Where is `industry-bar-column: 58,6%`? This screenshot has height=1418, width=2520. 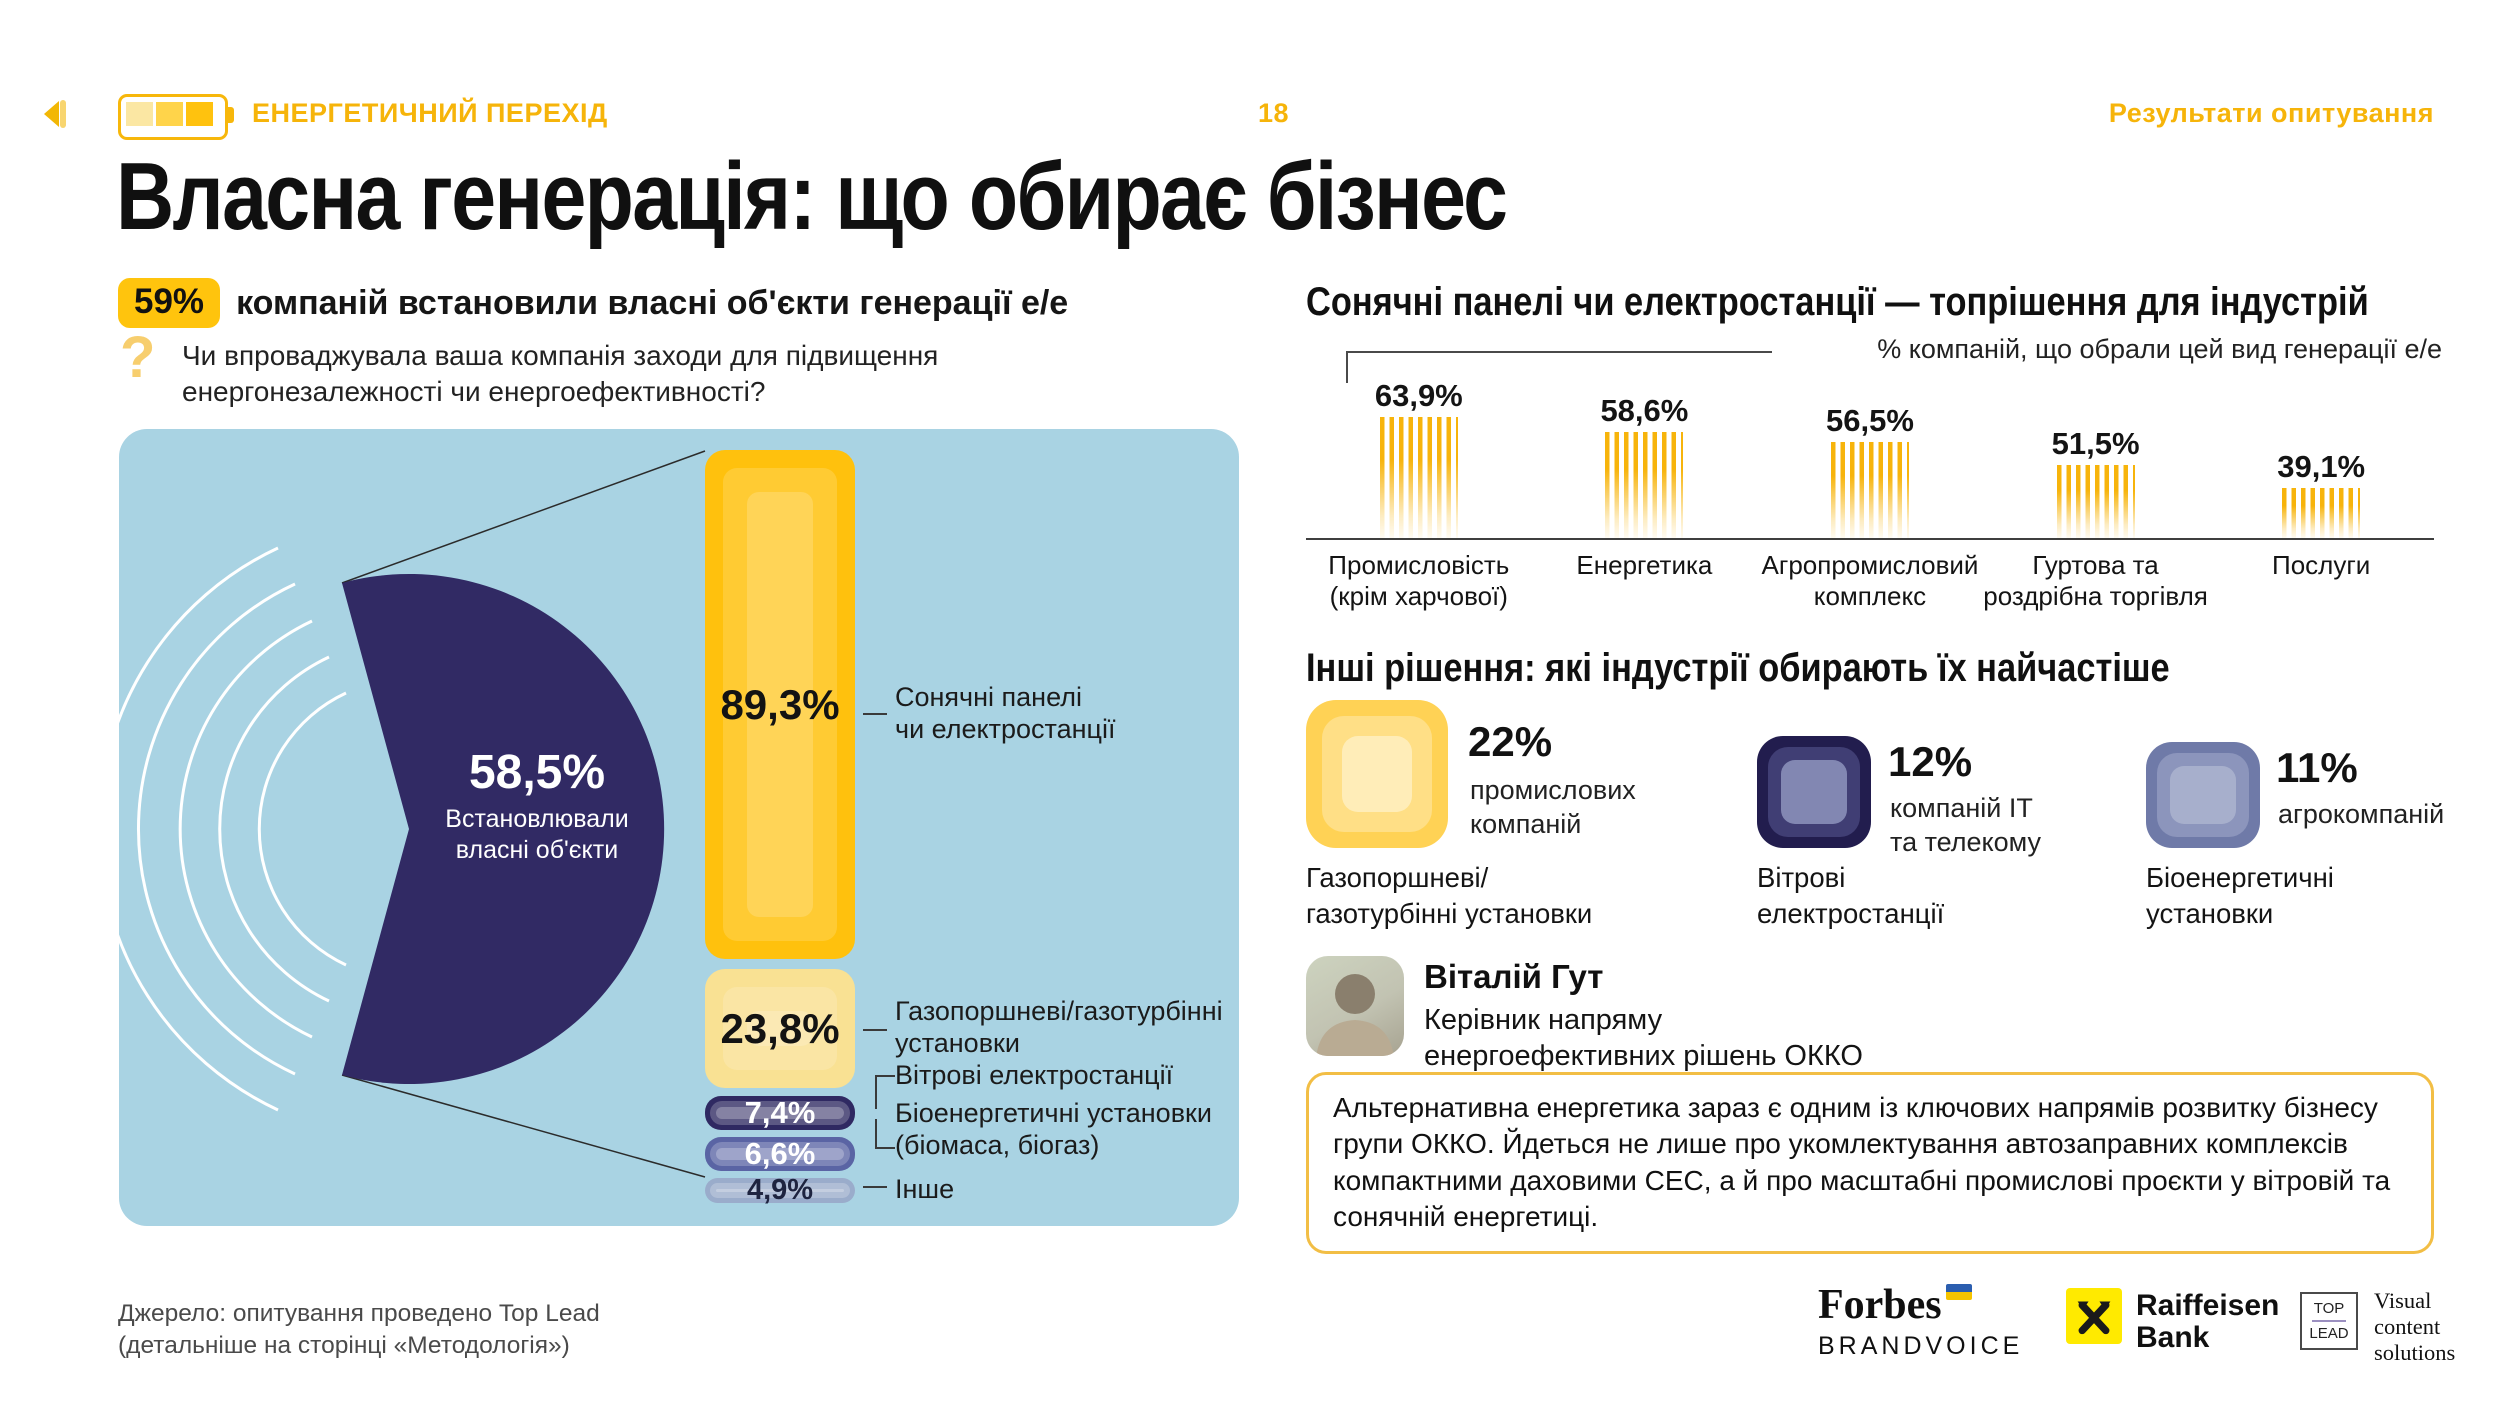
industry-bar-column: 58,6% is located at coordinates (1645, 465).